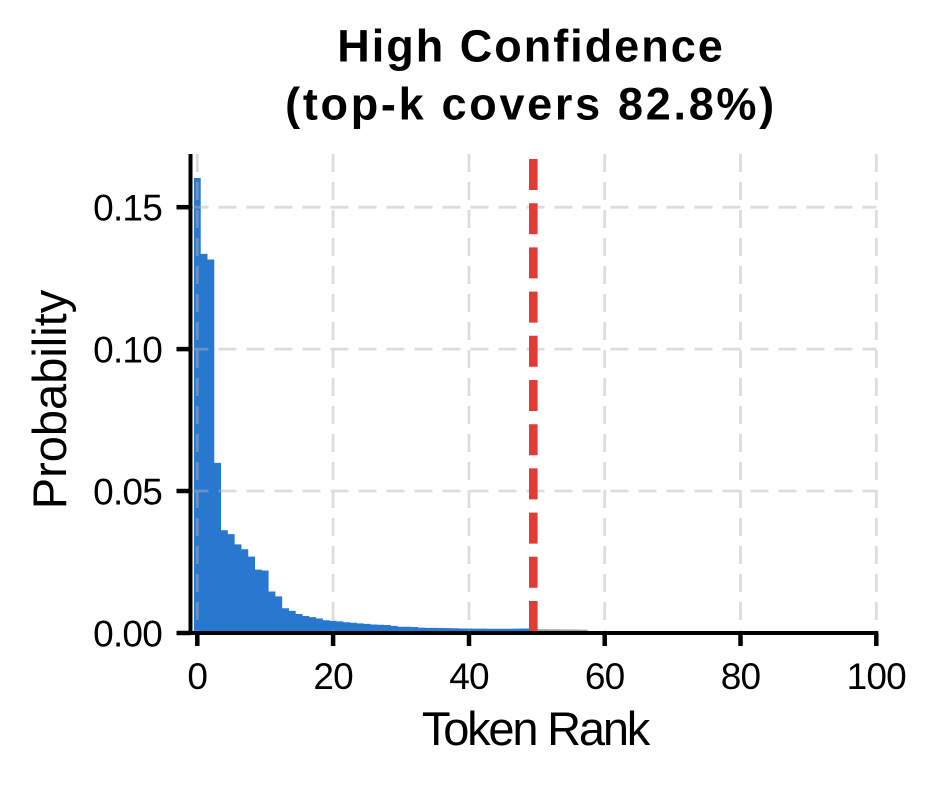 The height and width of the screenshot is (789, 934). I want to click on svg-text: 100, so click(877, 676).